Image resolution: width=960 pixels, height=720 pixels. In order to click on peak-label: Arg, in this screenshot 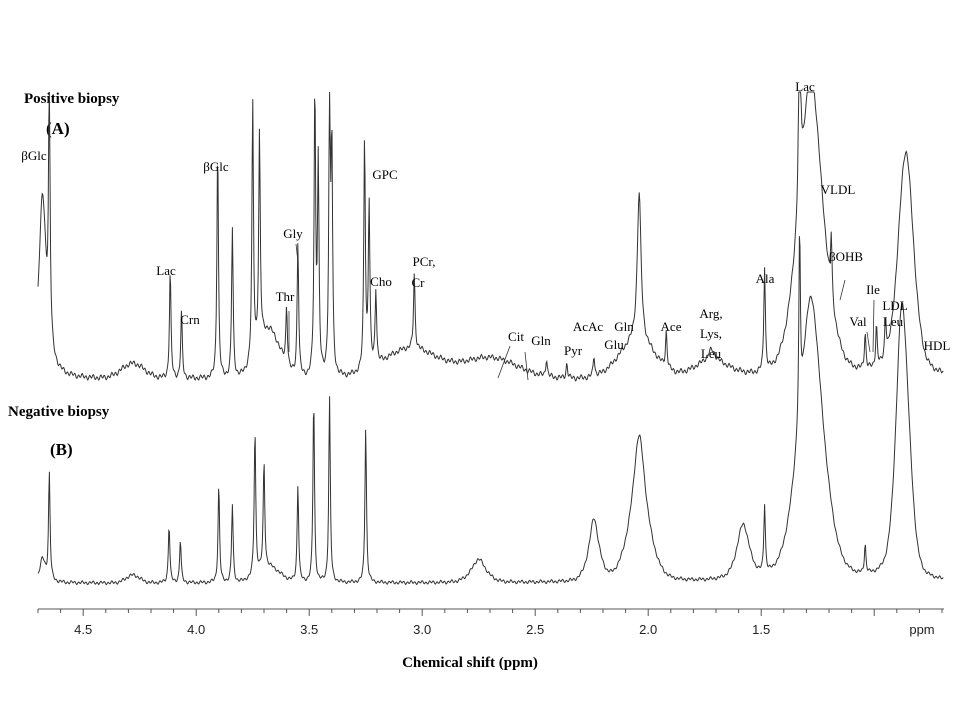, I will do `click(710, 313)`.